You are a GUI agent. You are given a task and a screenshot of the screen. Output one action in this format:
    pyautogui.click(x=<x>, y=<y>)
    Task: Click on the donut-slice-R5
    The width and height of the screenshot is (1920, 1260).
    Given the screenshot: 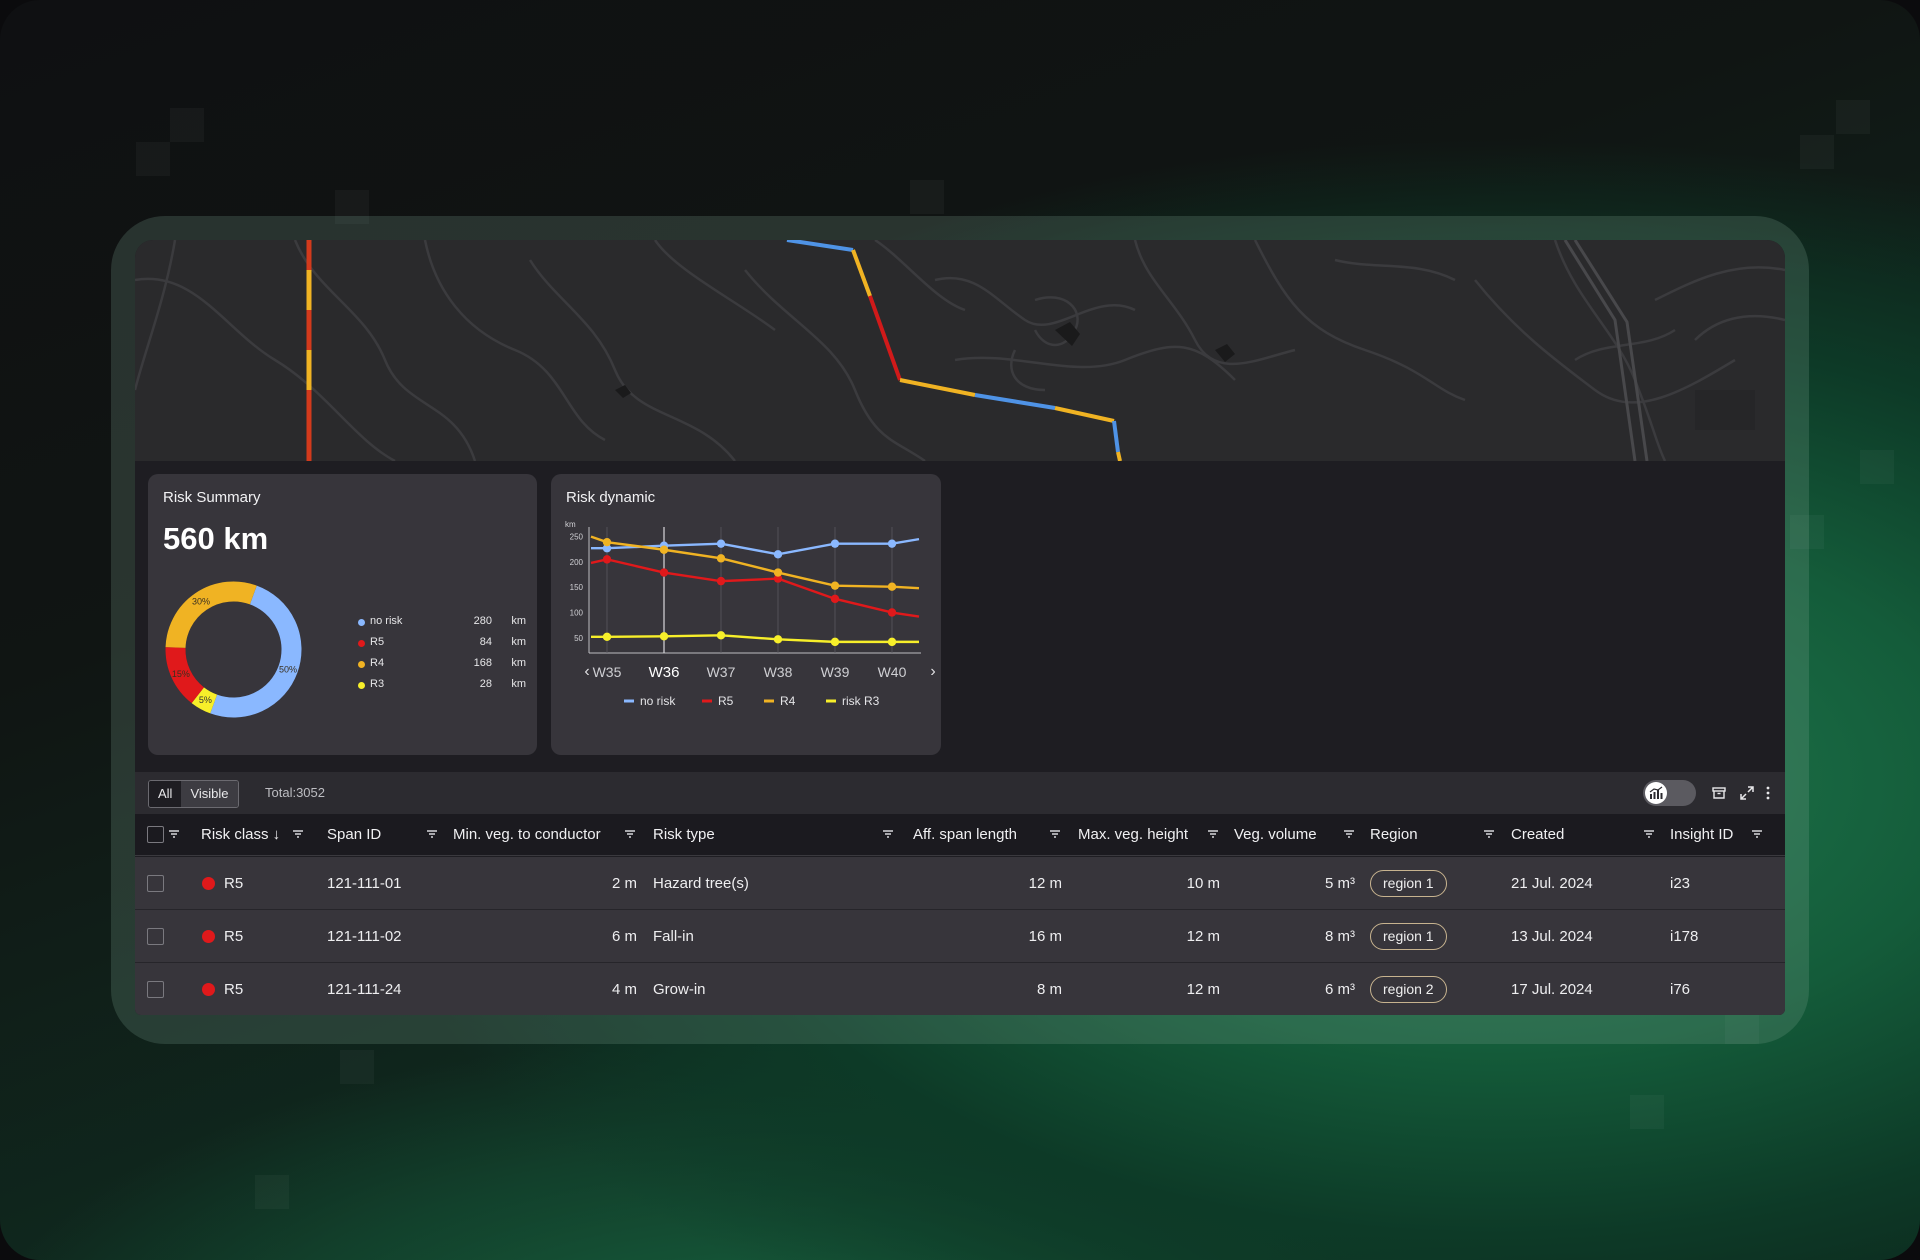 What is the action you would take?
    pyautogui.click(x=185, y=675)
    